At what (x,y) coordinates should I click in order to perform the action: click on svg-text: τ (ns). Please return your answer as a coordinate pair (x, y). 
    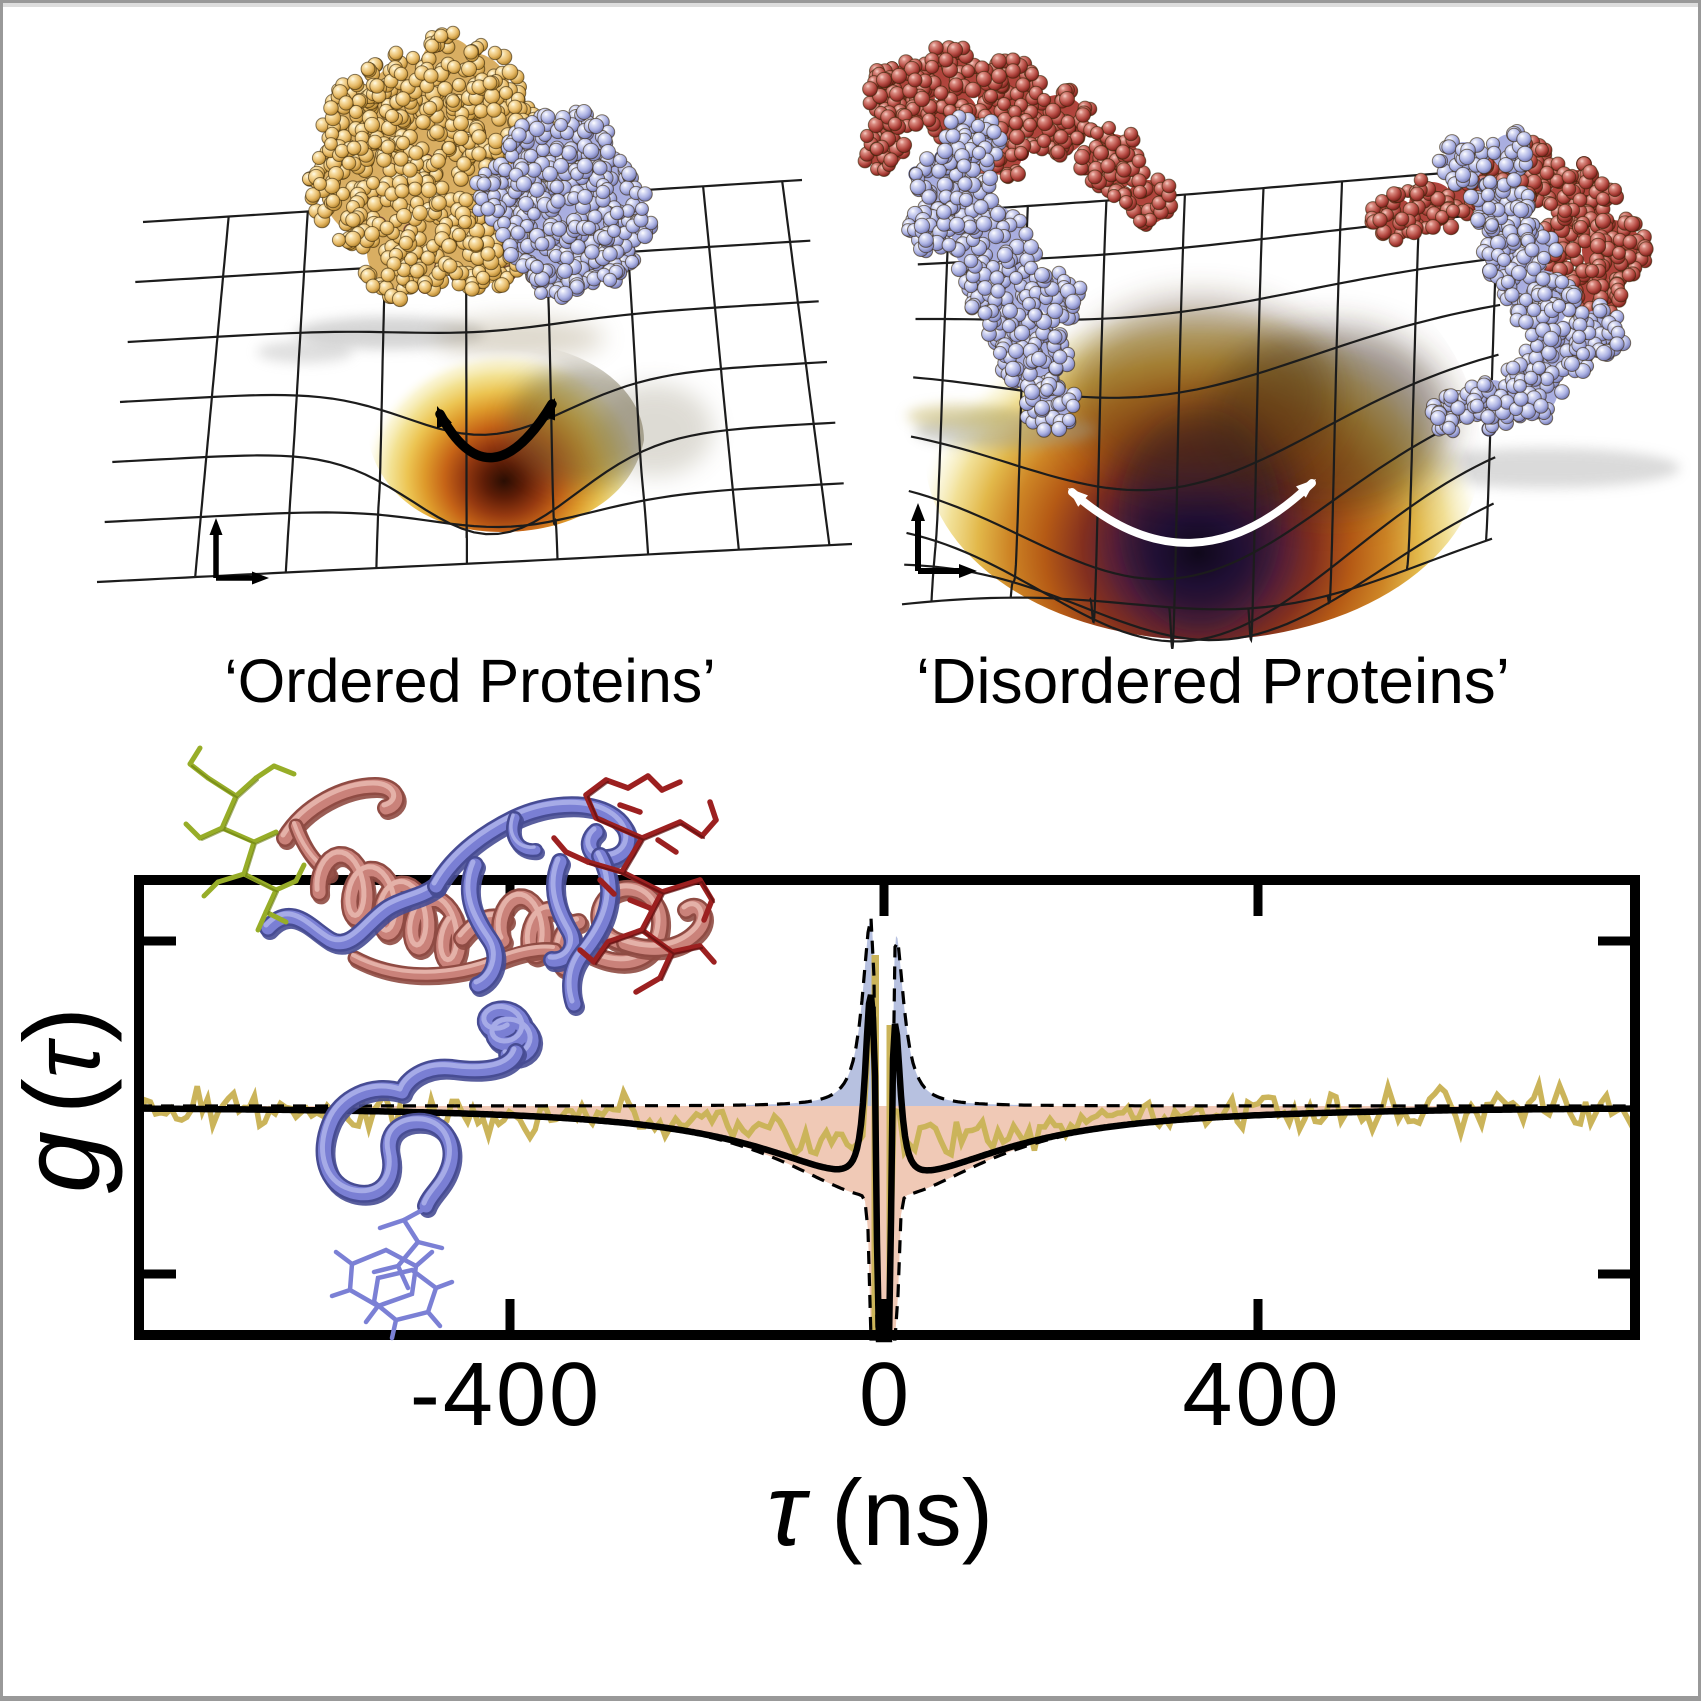
    Looking at the image, I should click on (880, 1510).